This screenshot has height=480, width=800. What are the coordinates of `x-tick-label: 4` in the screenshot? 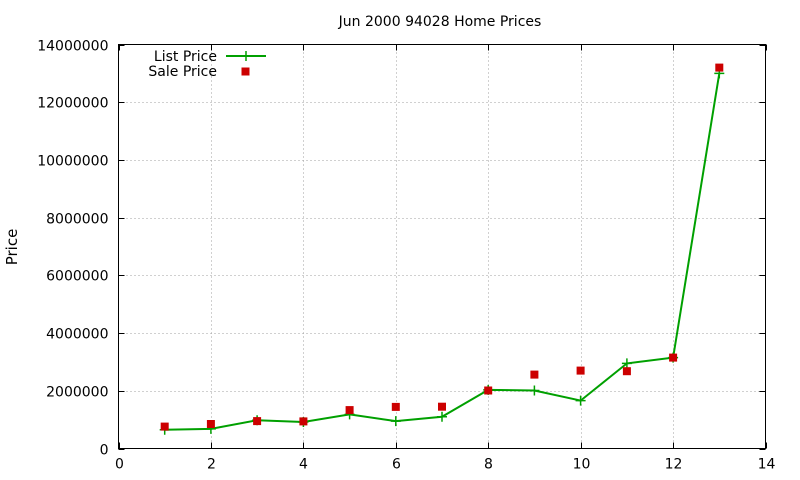 It's located at (303, 465).